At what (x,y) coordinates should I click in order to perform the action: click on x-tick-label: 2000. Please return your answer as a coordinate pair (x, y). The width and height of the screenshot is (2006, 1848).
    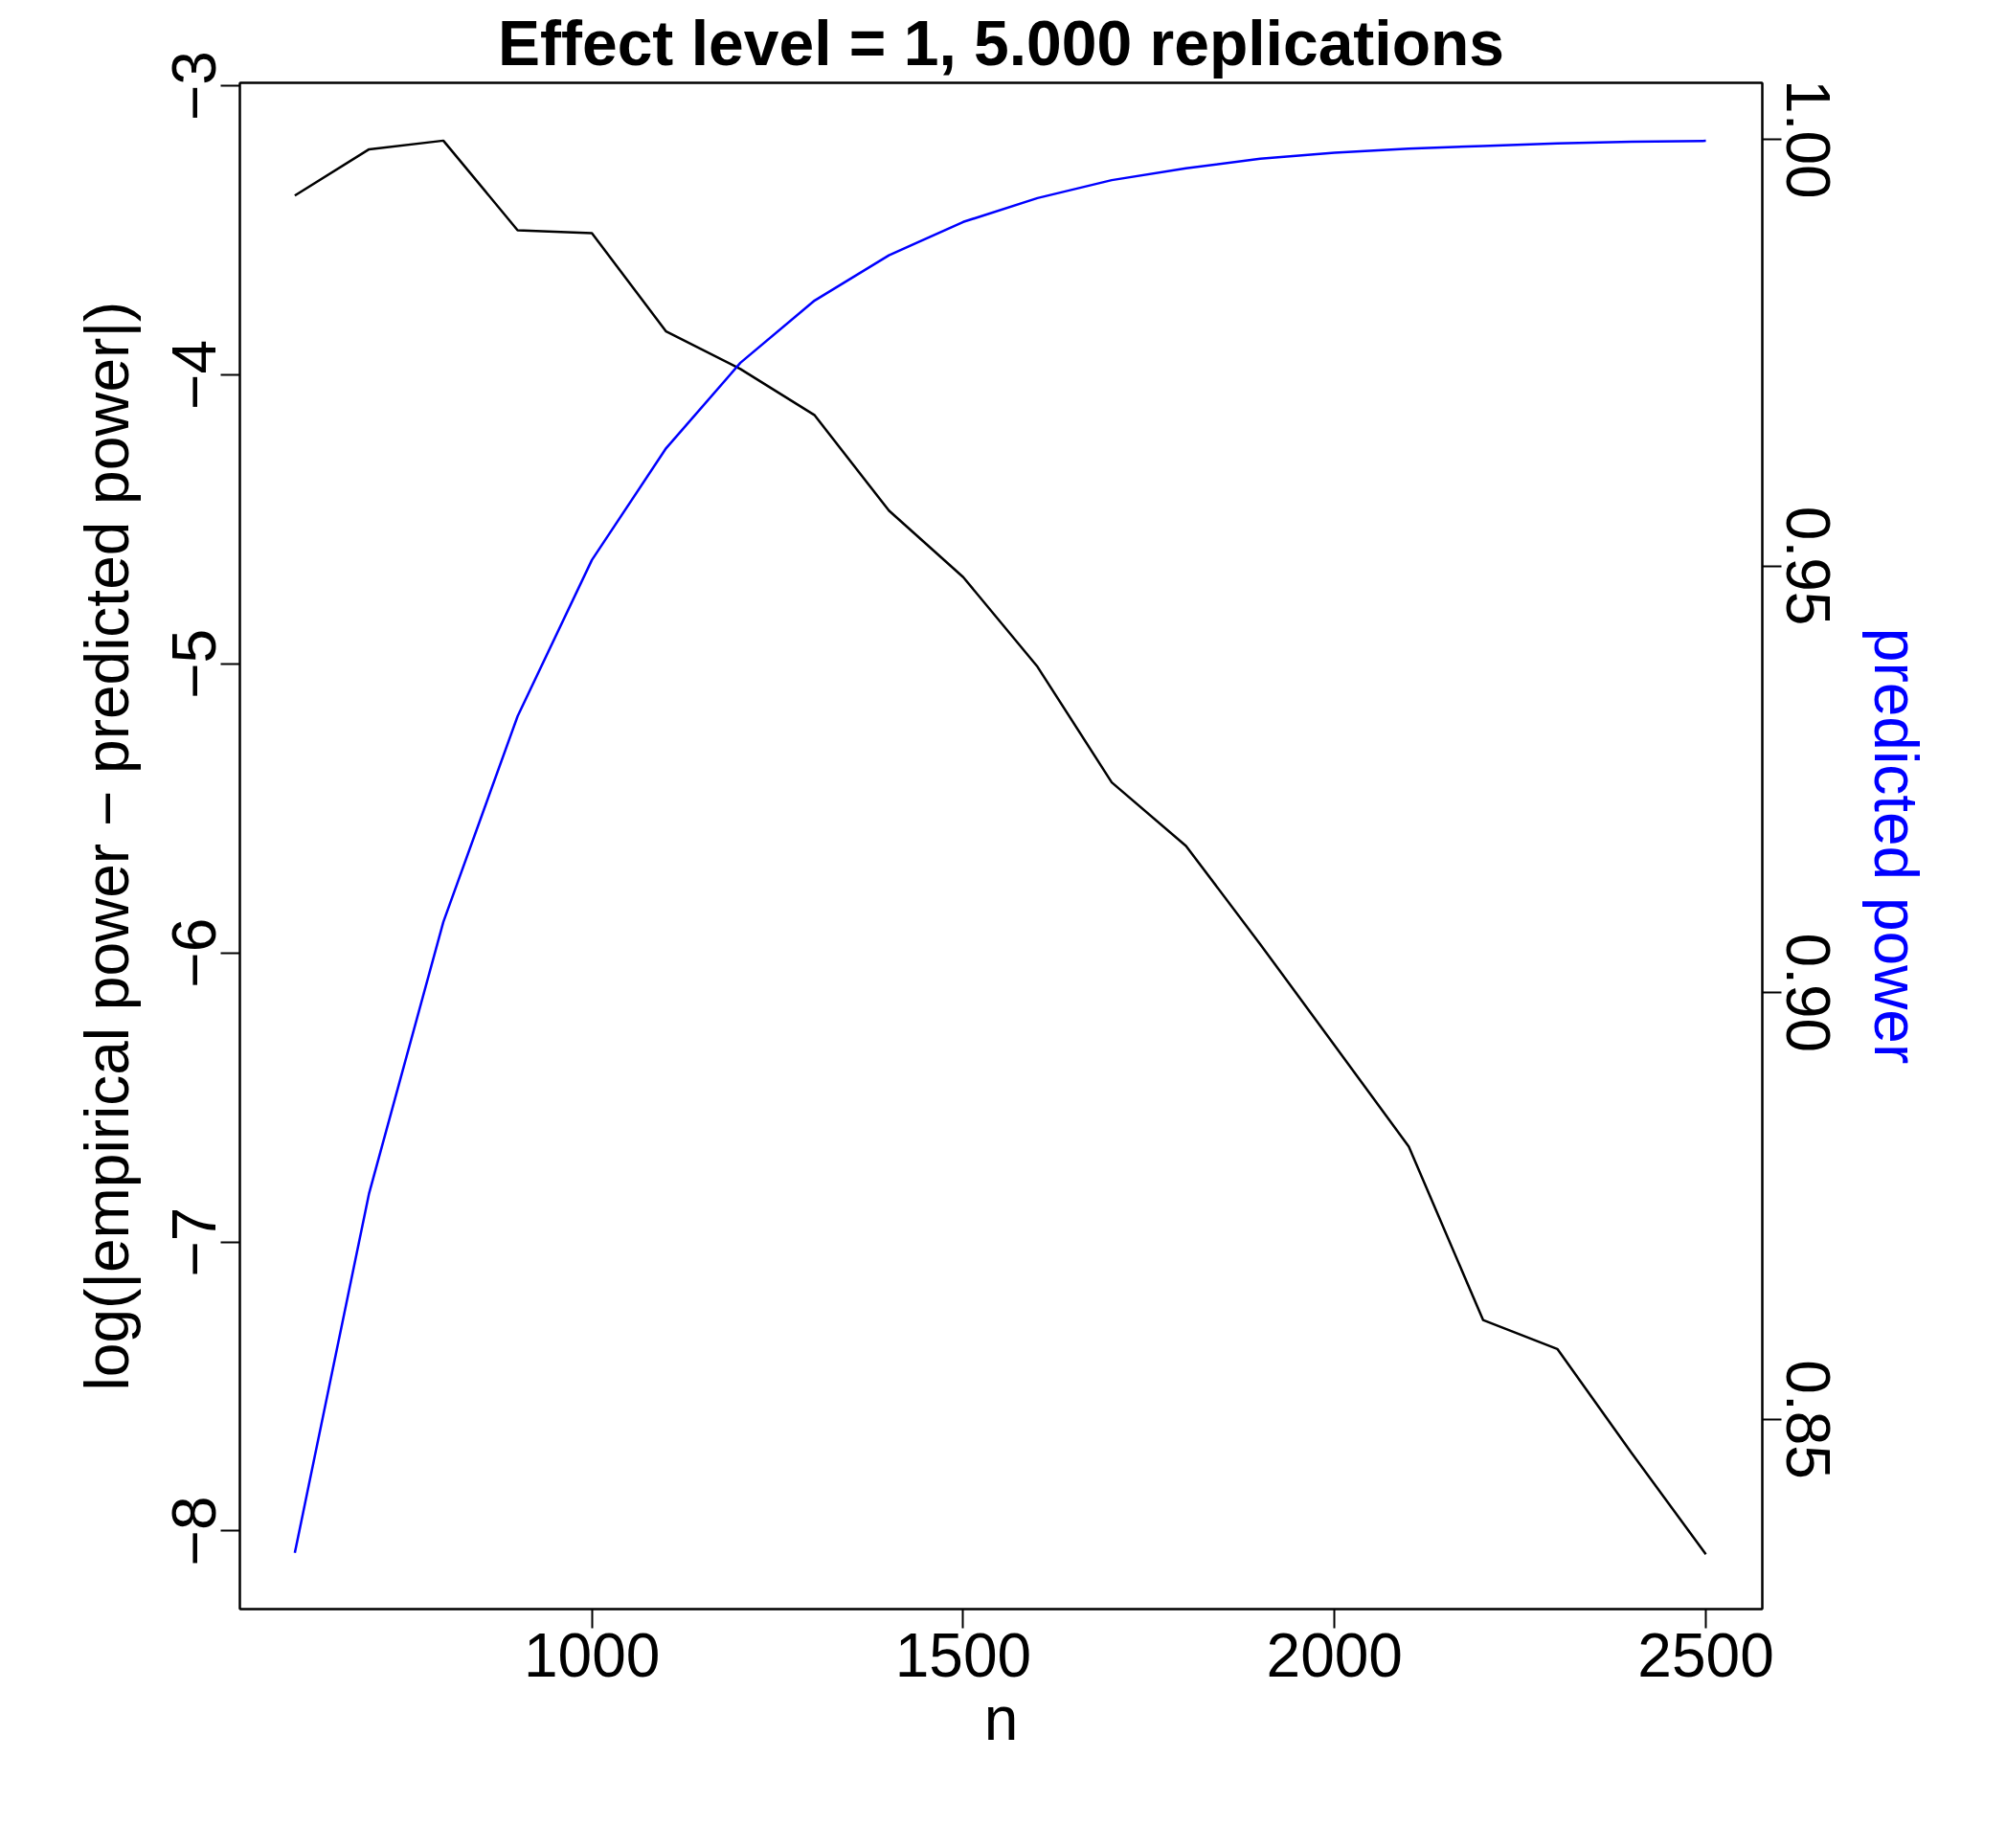
    Looking at the image, I should click on (1335, 1655).